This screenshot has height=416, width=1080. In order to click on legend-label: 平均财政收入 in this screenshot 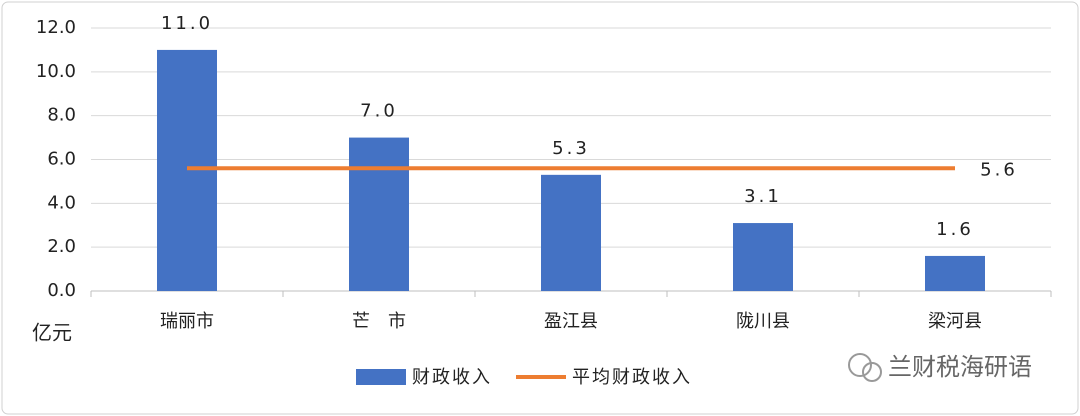, I will do `click(632, 377)`.